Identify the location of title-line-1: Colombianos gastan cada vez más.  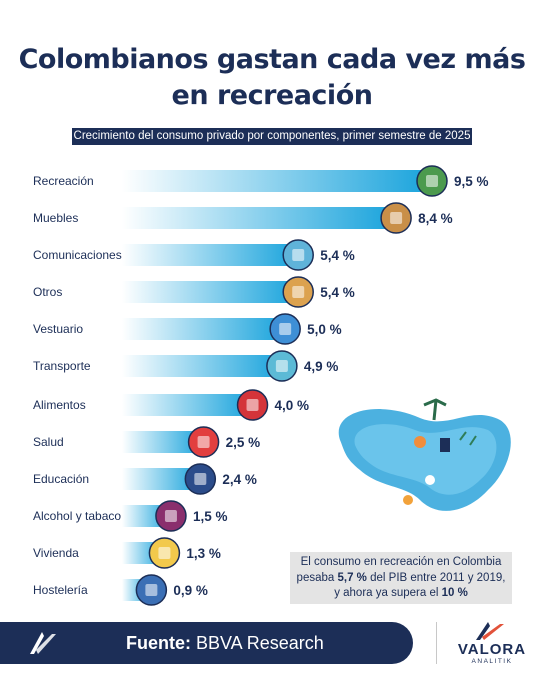
(272, 59).